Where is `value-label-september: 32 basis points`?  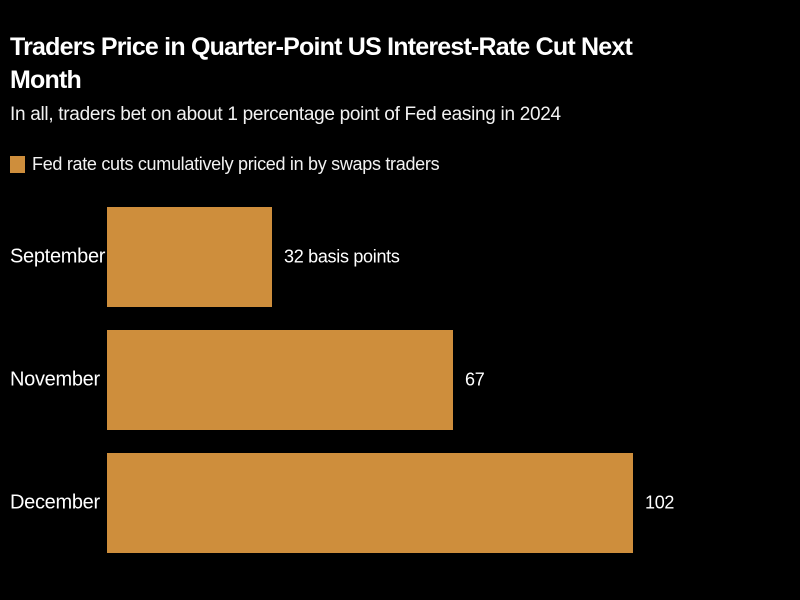
value-label-september: 32 basis points is located at coordinates (342, 256).